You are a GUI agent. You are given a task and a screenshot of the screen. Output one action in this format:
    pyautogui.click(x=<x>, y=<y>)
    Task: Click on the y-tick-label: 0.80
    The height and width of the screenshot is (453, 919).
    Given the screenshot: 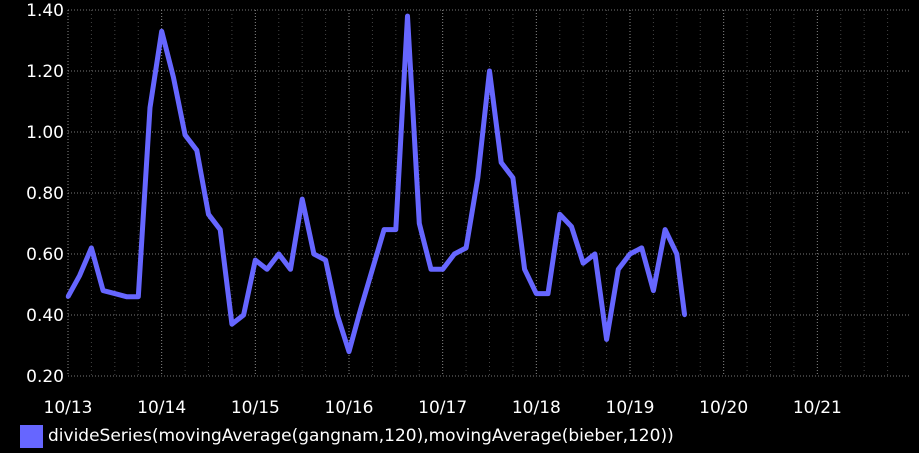 What is the action you would take?
    pyautogui.click(x=45, y=194)
    